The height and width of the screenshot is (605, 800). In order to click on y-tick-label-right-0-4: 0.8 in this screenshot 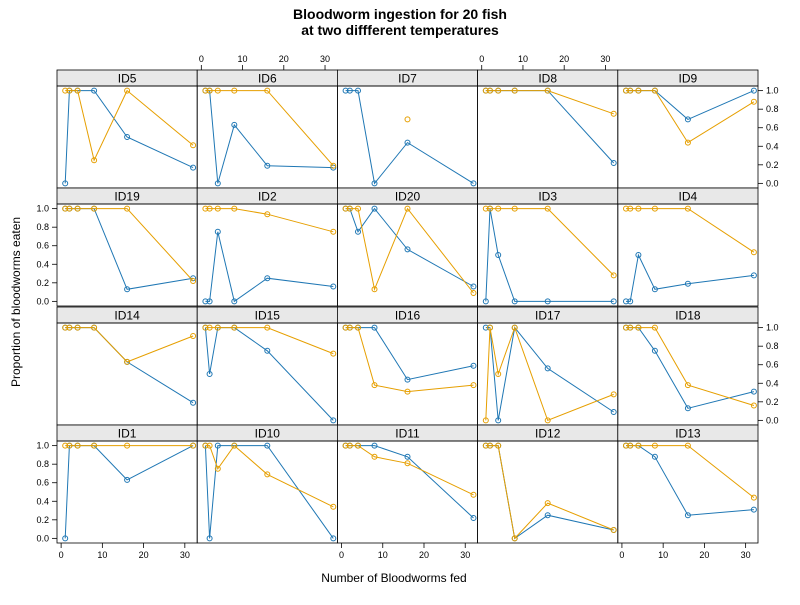, I will do `click(772, 109)`.